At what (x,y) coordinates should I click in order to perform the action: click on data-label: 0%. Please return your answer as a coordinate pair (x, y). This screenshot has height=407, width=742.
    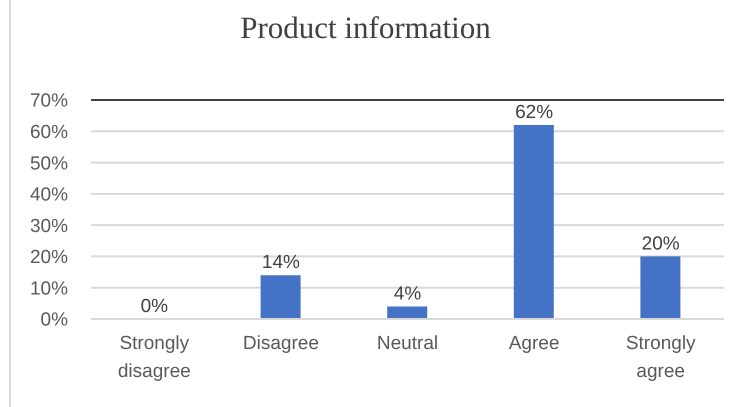
    Looking at the image, I should click on (154, 306).